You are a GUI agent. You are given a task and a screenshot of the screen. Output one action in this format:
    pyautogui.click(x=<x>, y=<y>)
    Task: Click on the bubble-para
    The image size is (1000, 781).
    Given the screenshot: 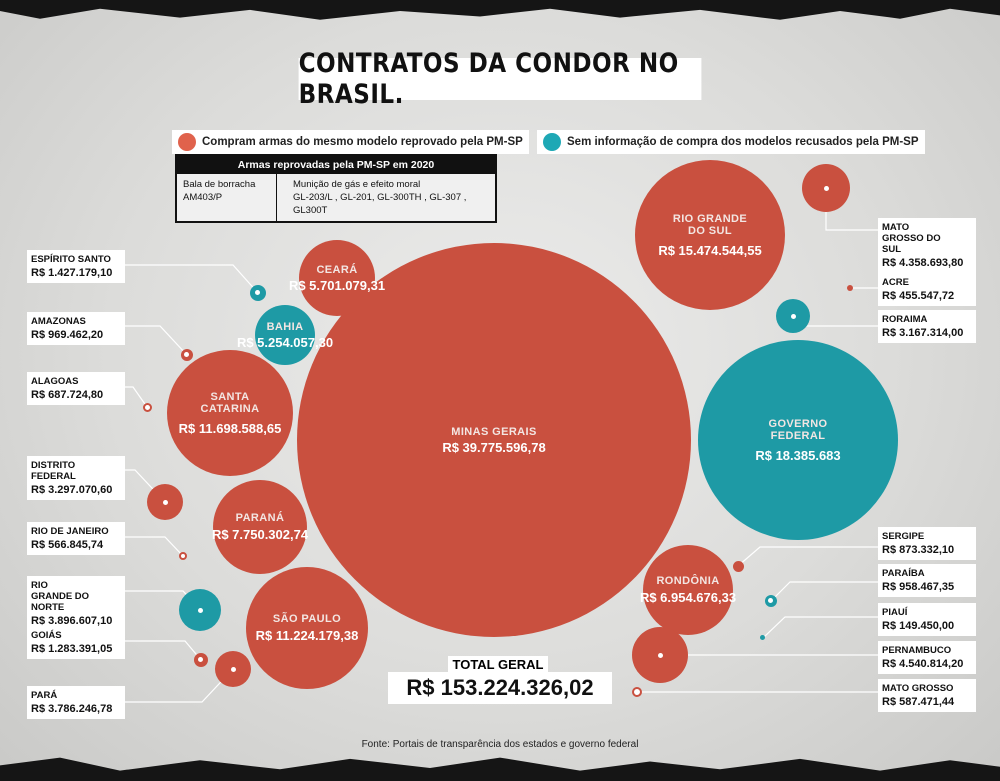 What is the action you would take?
    pyautogui.click(x=233, y=669)
    